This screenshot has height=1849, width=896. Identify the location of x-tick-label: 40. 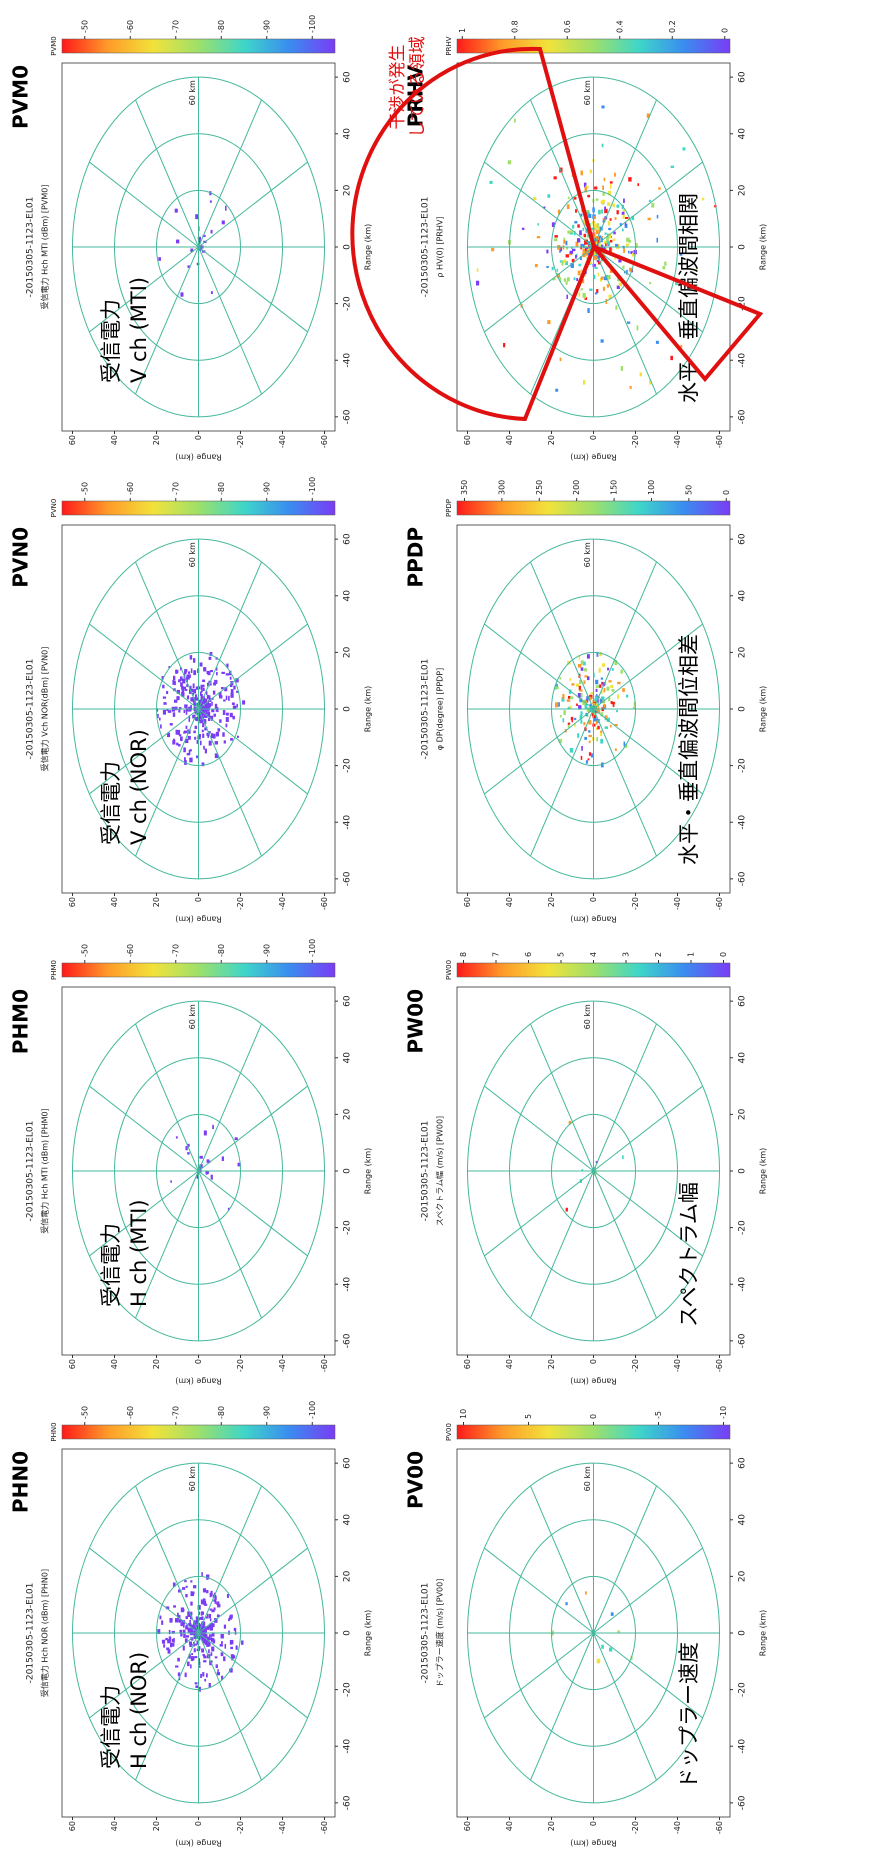
(348, 1058).